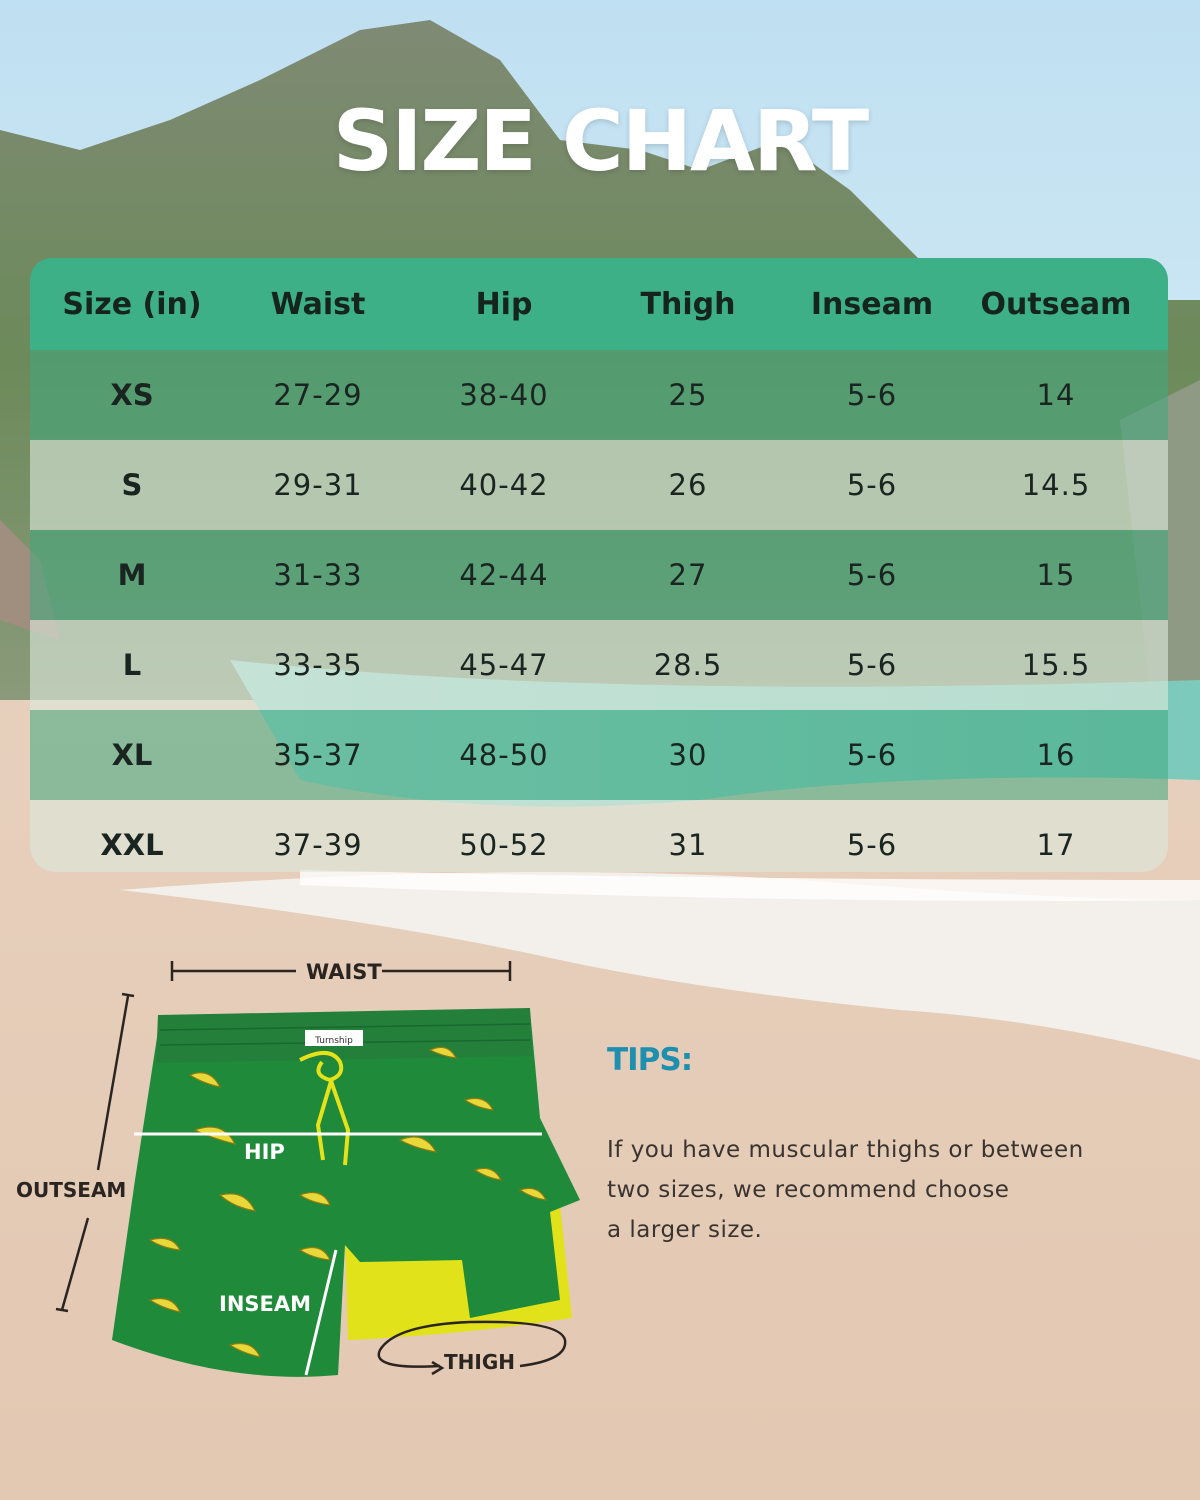  Describe the element at coordinates (504, 665) in the screenshot. I see `hip-cell: 45-47` at that location.